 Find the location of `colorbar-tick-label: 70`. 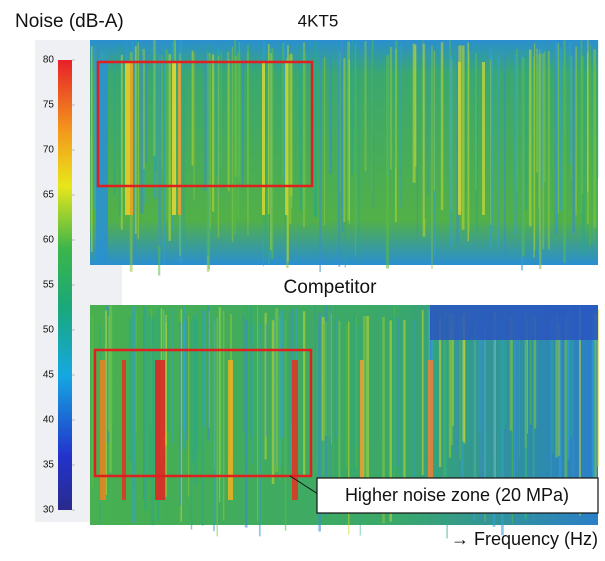

colorbar-tick-label: 70 is located at coordinates (49, 150).